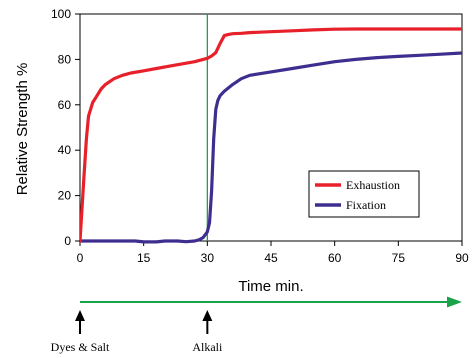  What do you see at coordinates (144, 258) in the screenshot?
I see `x-tick-label: 15` at bounding box center [144, 258].